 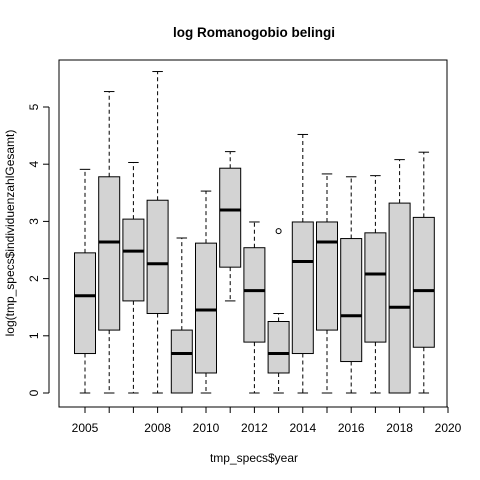 I want to click on y-tick-label: 5, so click(x=34, y=106).